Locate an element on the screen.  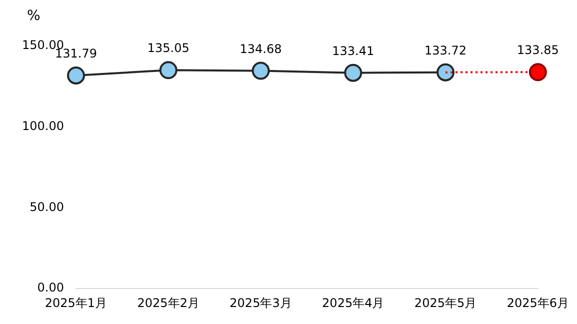
data-label: 133.41 is located at coordinates (353, 51).